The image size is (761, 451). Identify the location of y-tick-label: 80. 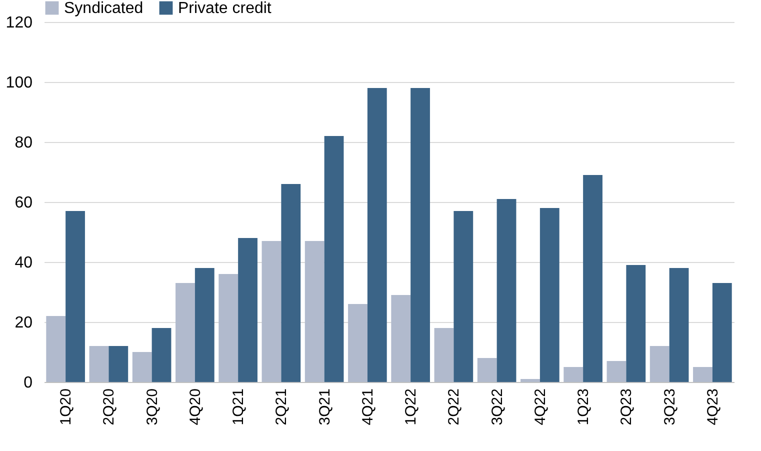
(23, 143).